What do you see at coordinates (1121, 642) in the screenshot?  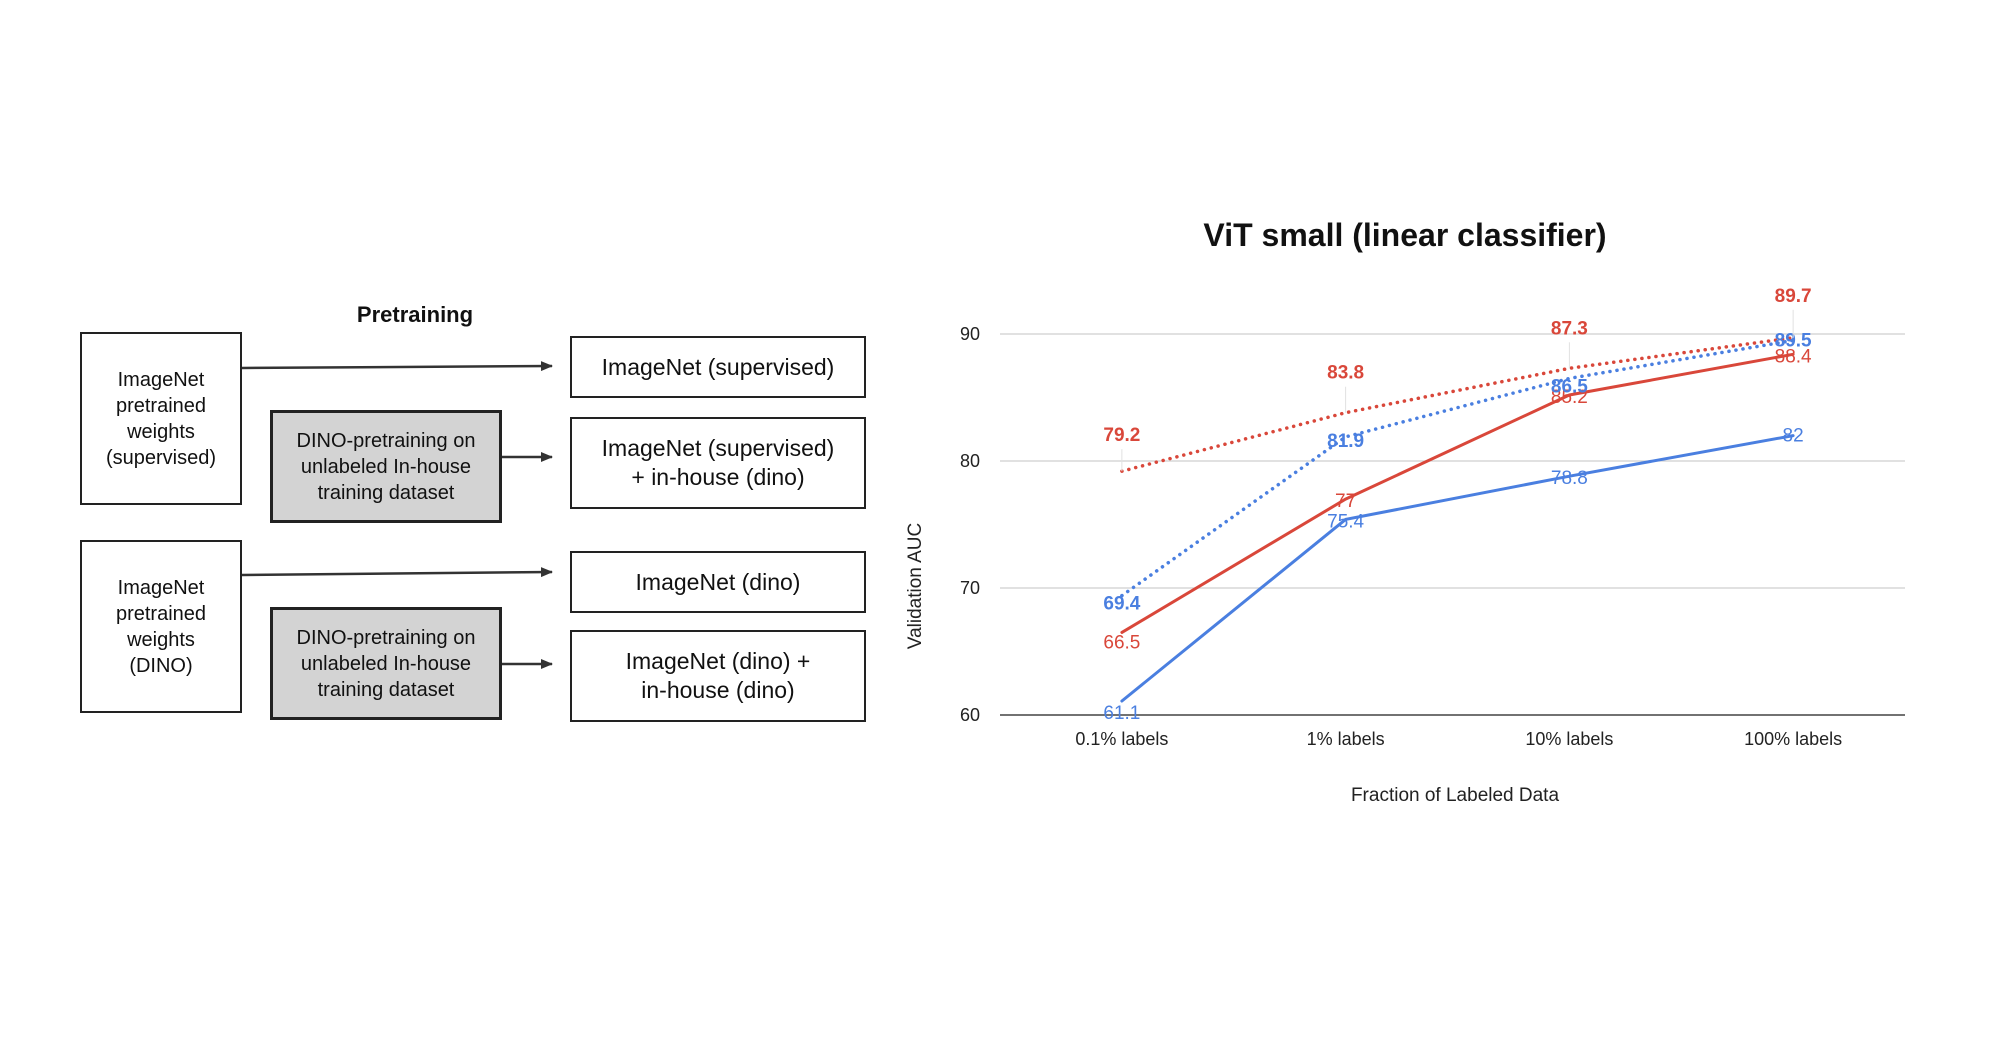 I see `data-label: 66.5` at bounding box center [1121, 642].